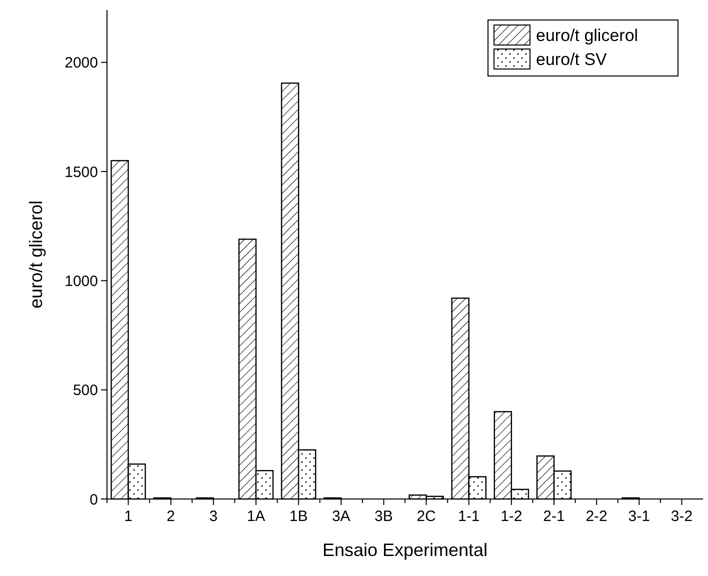 Image resolution: width=708 pixels, height=576 pixels. What do you see at coordinates (681, 516) in the screenshot?
I see `x-tick-label: 3-2` at bounding box center [681, 516].